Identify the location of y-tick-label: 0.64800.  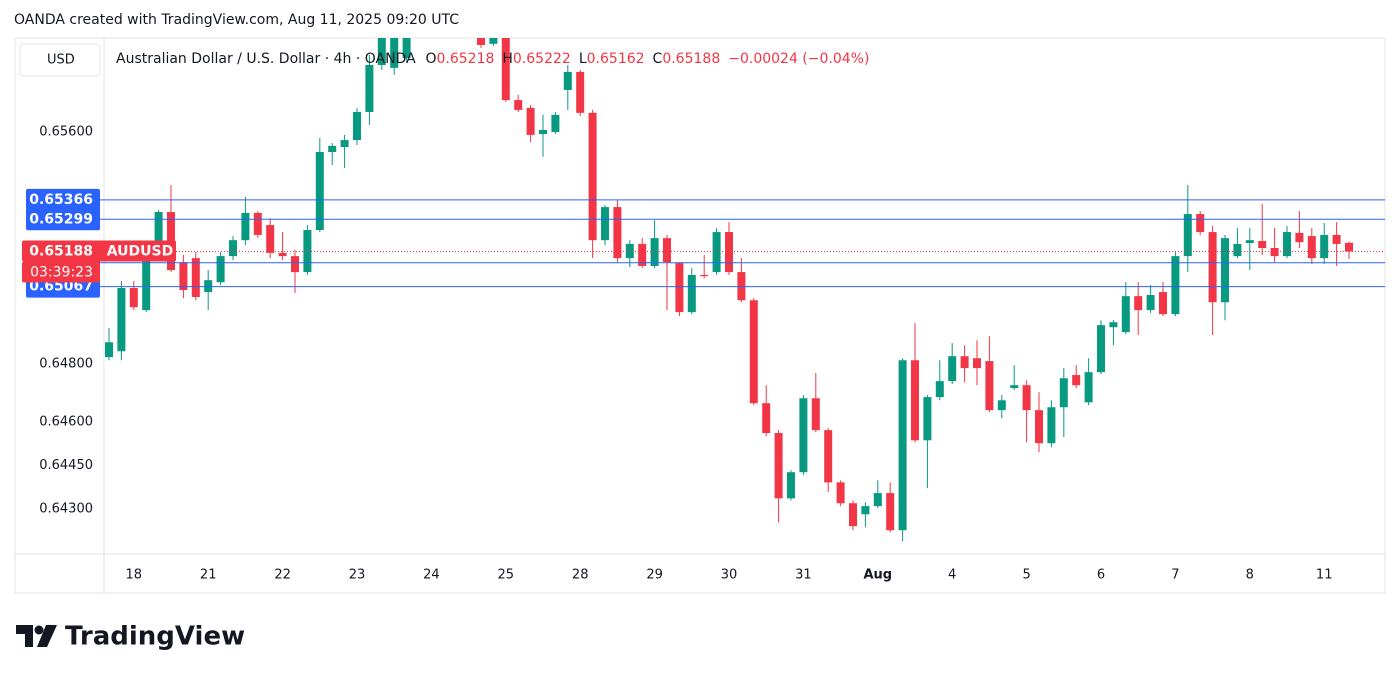
(66, 364).